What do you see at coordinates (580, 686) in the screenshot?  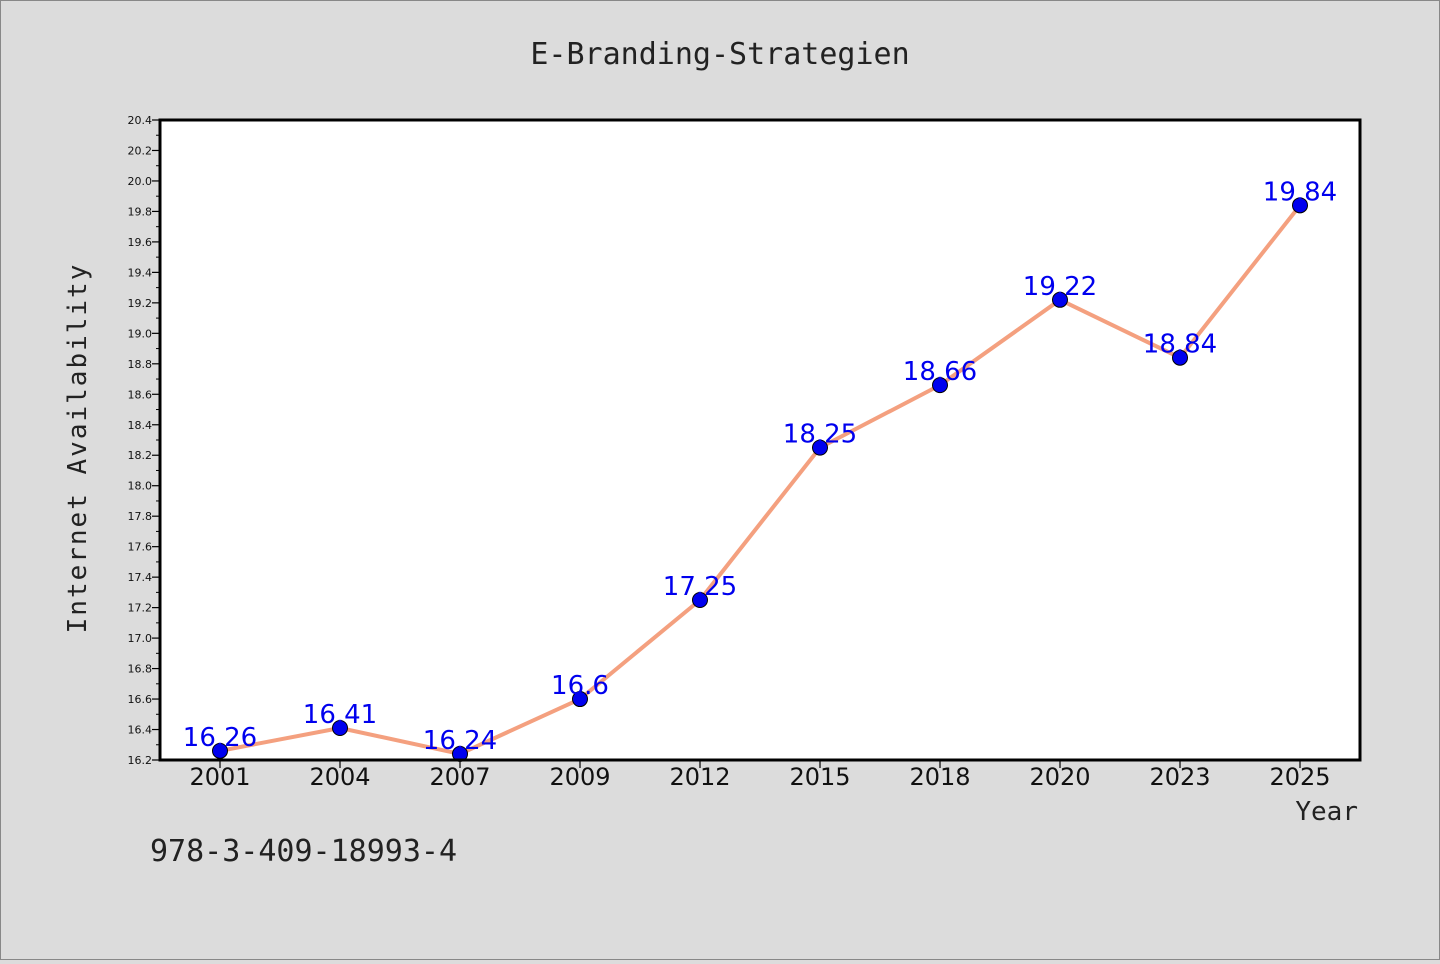 I see `data-label: 16.6` at bounding box center [580, 686].